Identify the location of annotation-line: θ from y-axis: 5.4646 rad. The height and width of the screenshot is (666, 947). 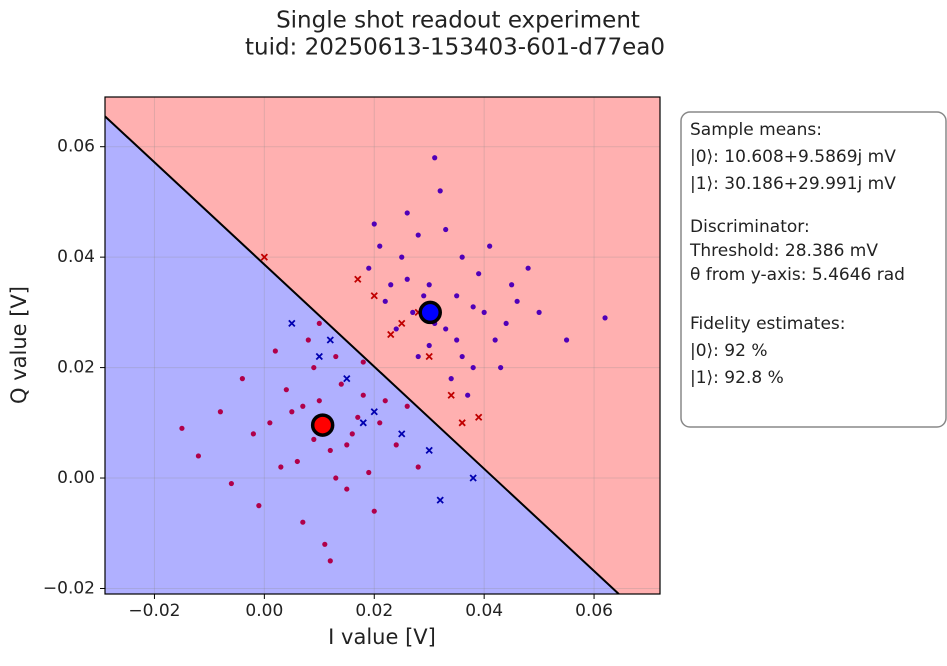
(797, 275).